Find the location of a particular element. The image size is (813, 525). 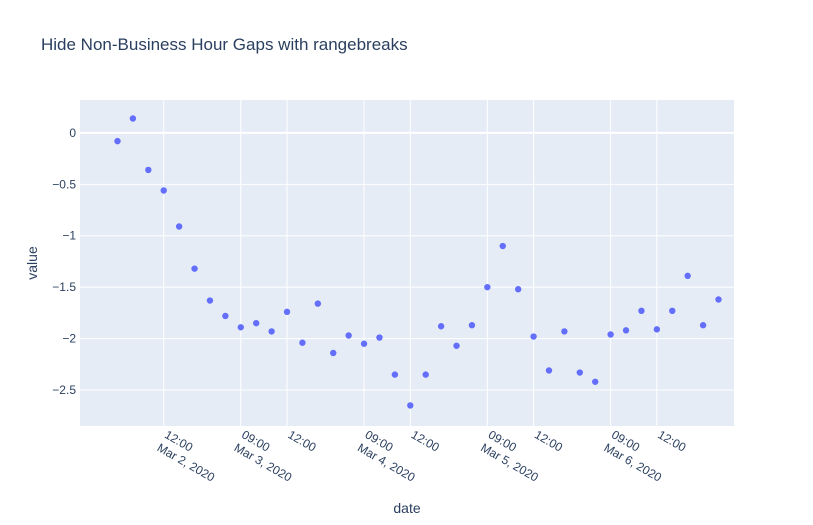

y-axis-title: value is located at coordinates (32, 263).